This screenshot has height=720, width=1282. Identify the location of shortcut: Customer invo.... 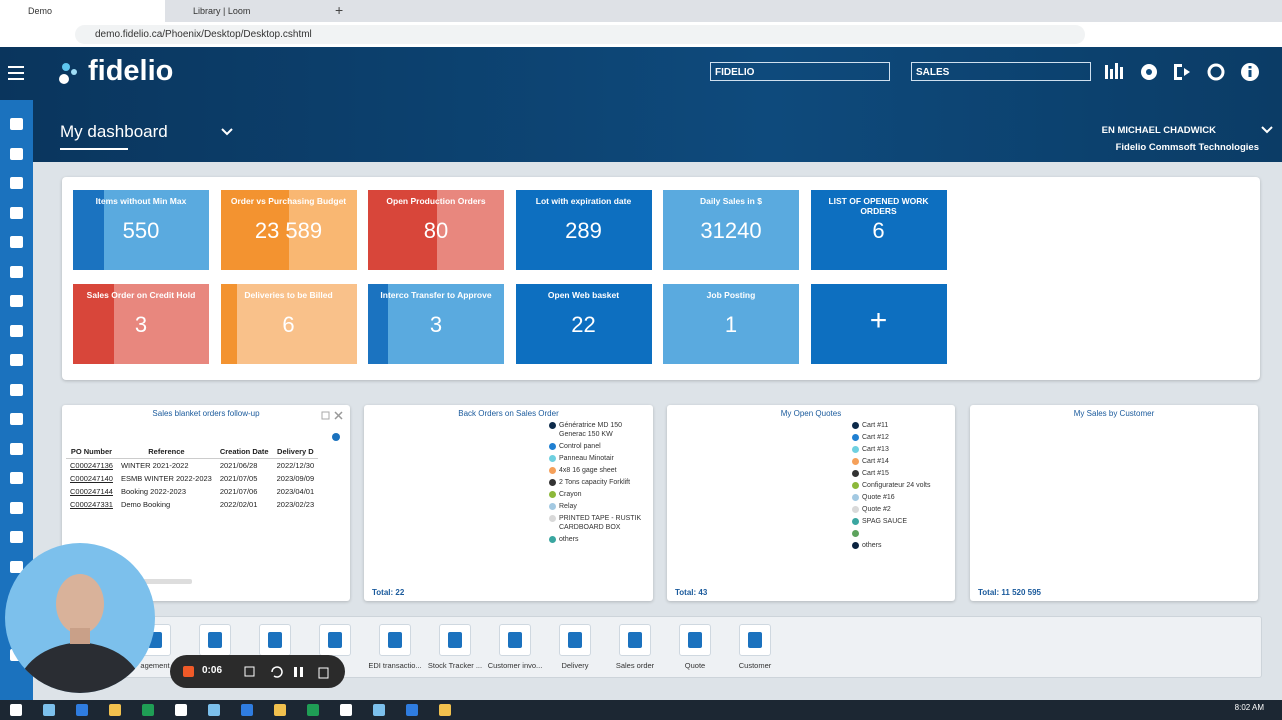
(515, 647).